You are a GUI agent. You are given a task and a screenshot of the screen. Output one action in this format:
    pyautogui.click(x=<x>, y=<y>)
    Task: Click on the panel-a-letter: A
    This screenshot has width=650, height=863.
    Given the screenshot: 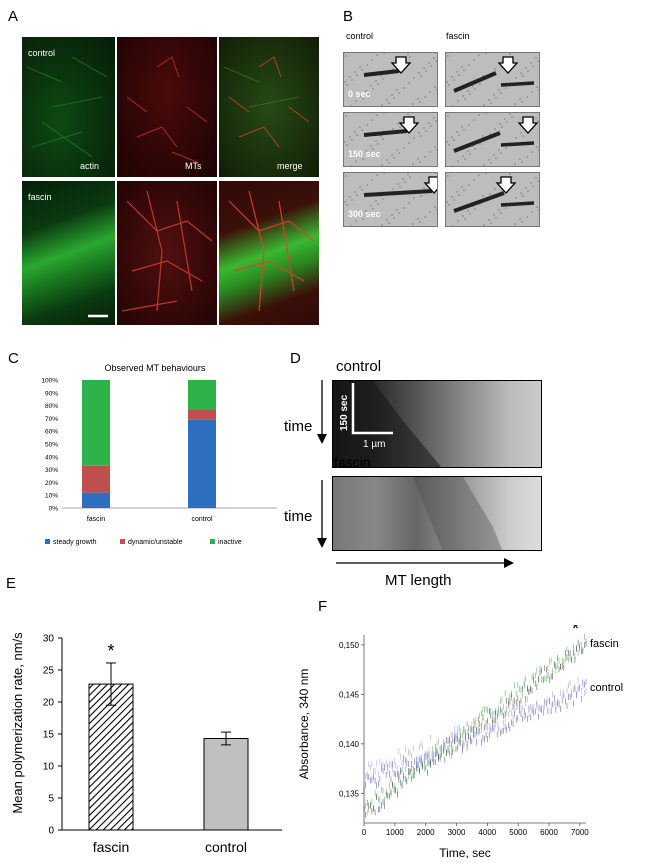 What is the action you would take?
    pyautogui.click(x=13, y=16)
    